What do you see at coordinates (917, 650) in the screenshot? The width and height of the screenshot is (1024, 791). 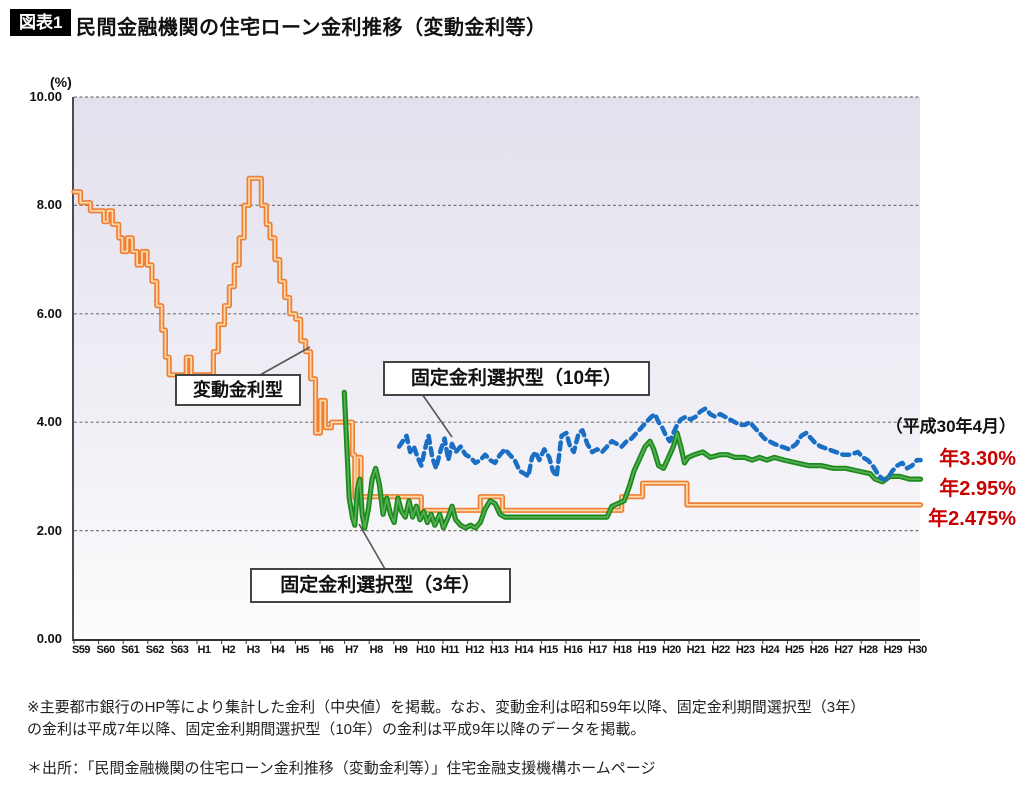 I see `x-axis-label: H30` at bounding box center [917, 650].